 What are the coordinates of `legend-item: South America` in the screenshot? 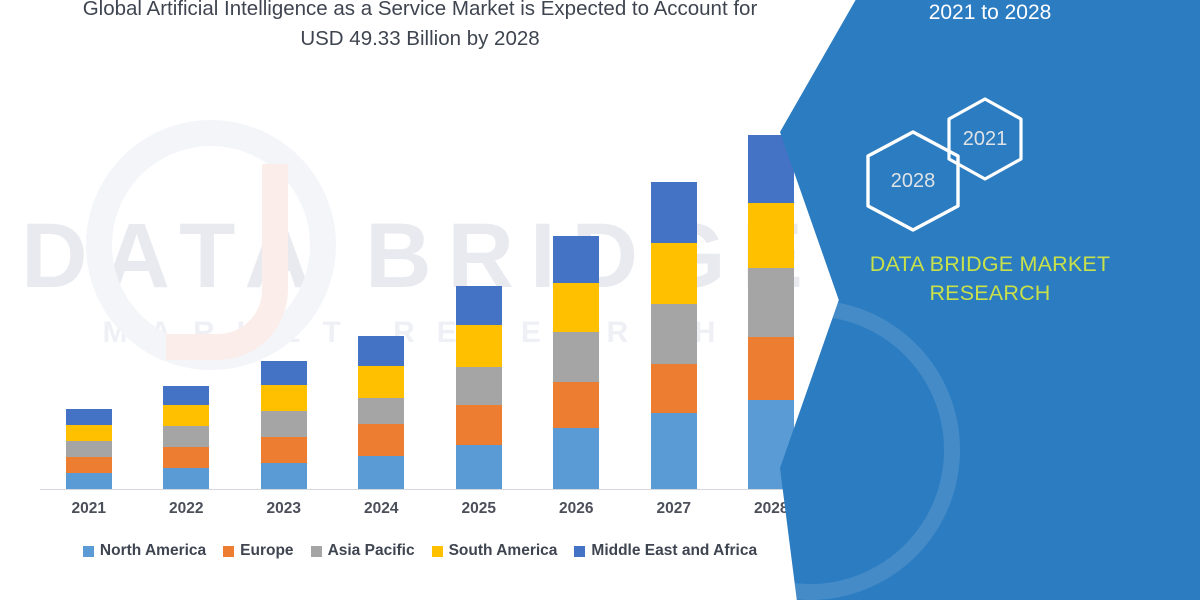 It's located at (494, 551).